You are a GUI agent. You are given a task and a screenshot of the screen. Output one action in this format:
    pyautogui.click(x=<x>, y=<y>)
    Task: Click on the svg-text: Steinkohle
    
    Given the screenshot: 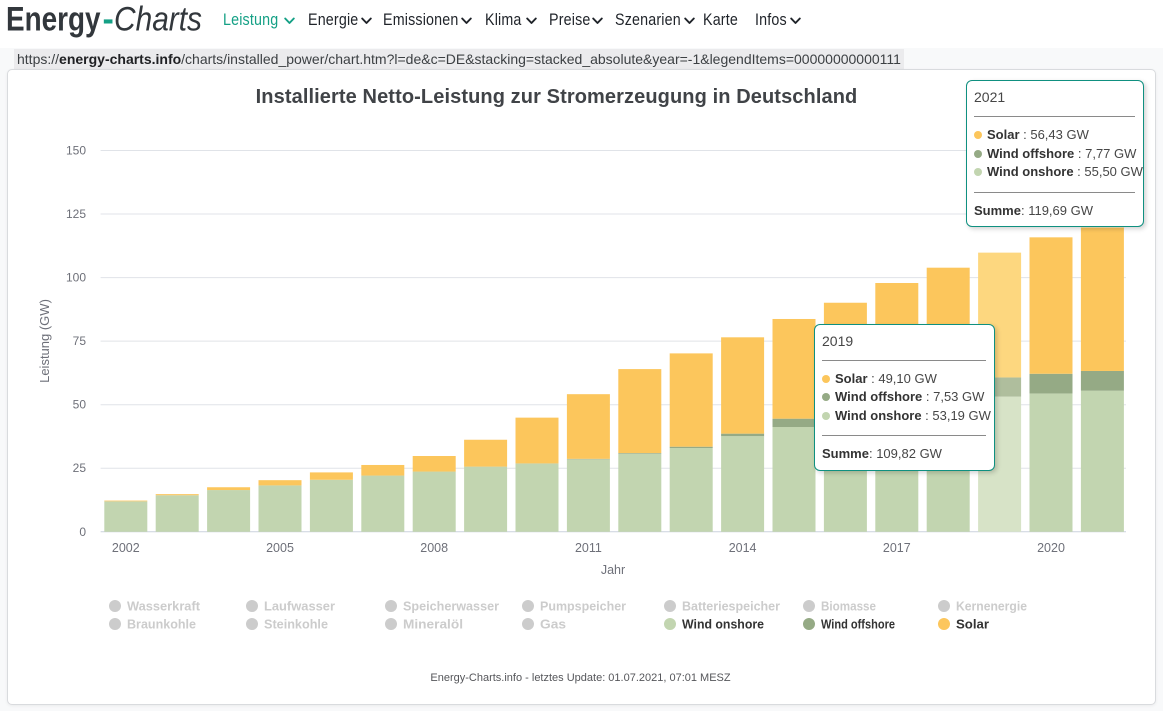 What is the action you would take?
    pyautogui.click(x=296, y=624)
    